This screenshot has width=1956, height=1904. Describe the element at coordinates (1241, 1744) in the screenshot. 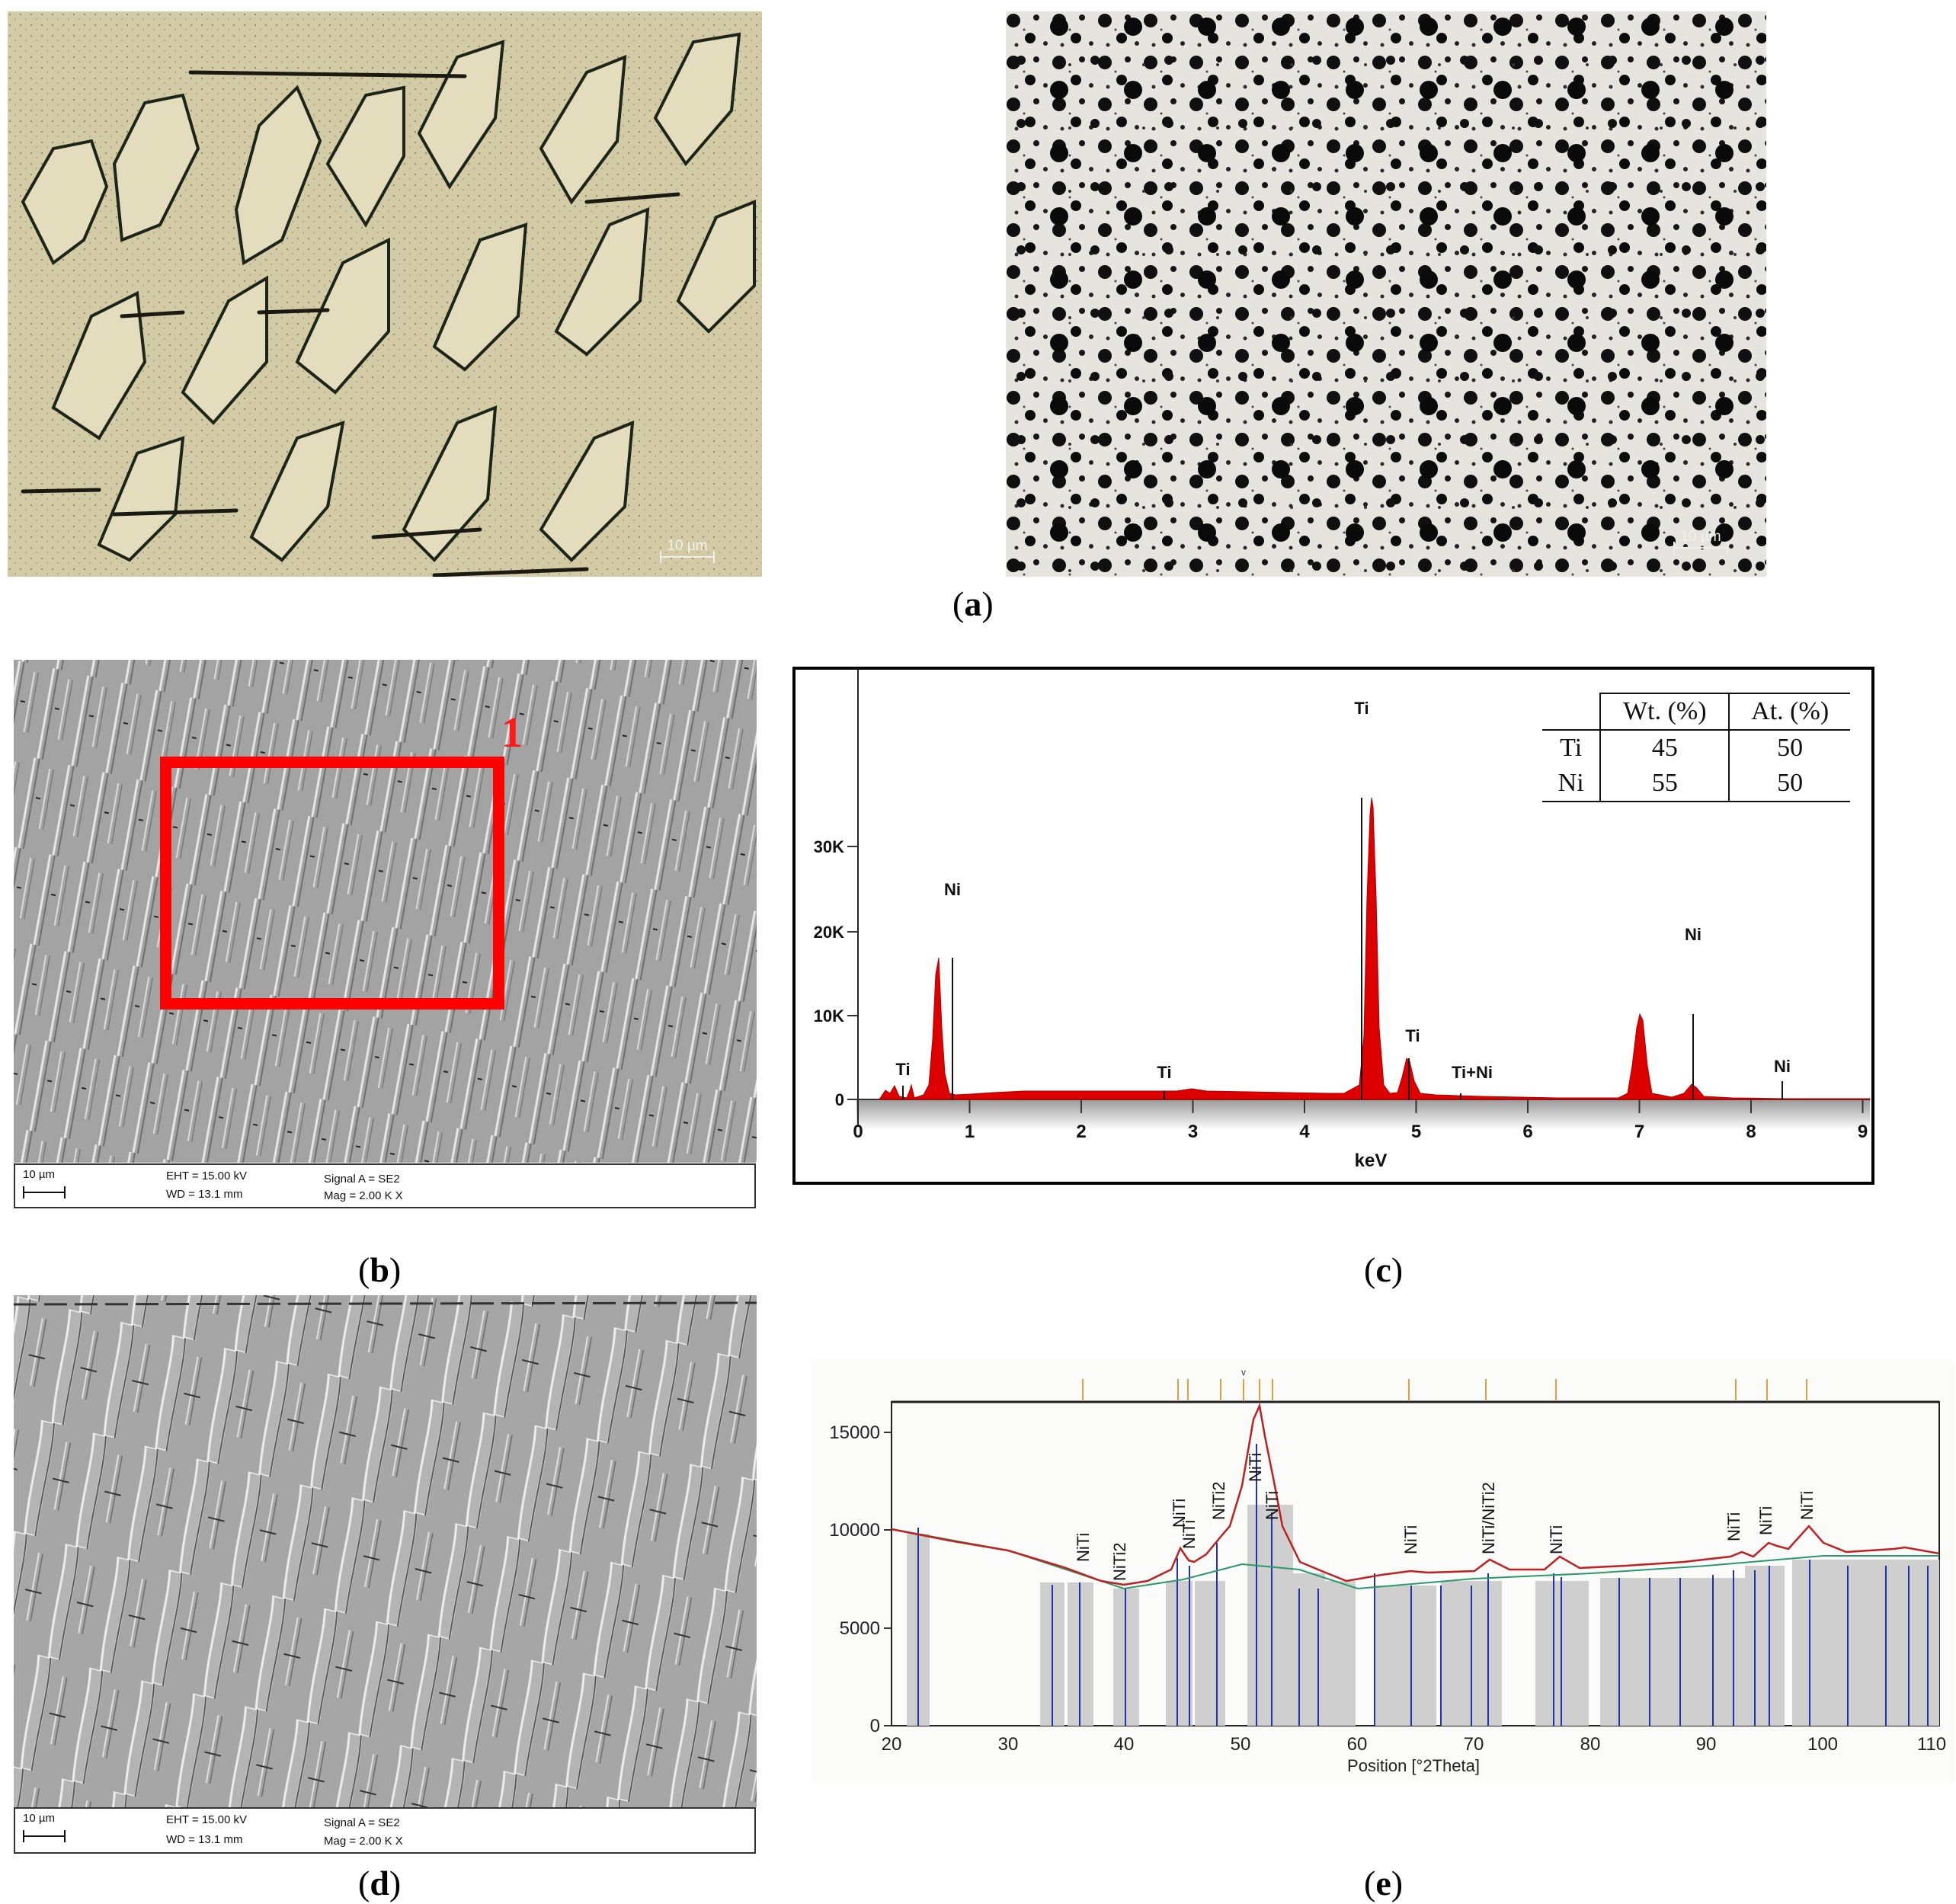

I see `svg-text: 50` at that location.